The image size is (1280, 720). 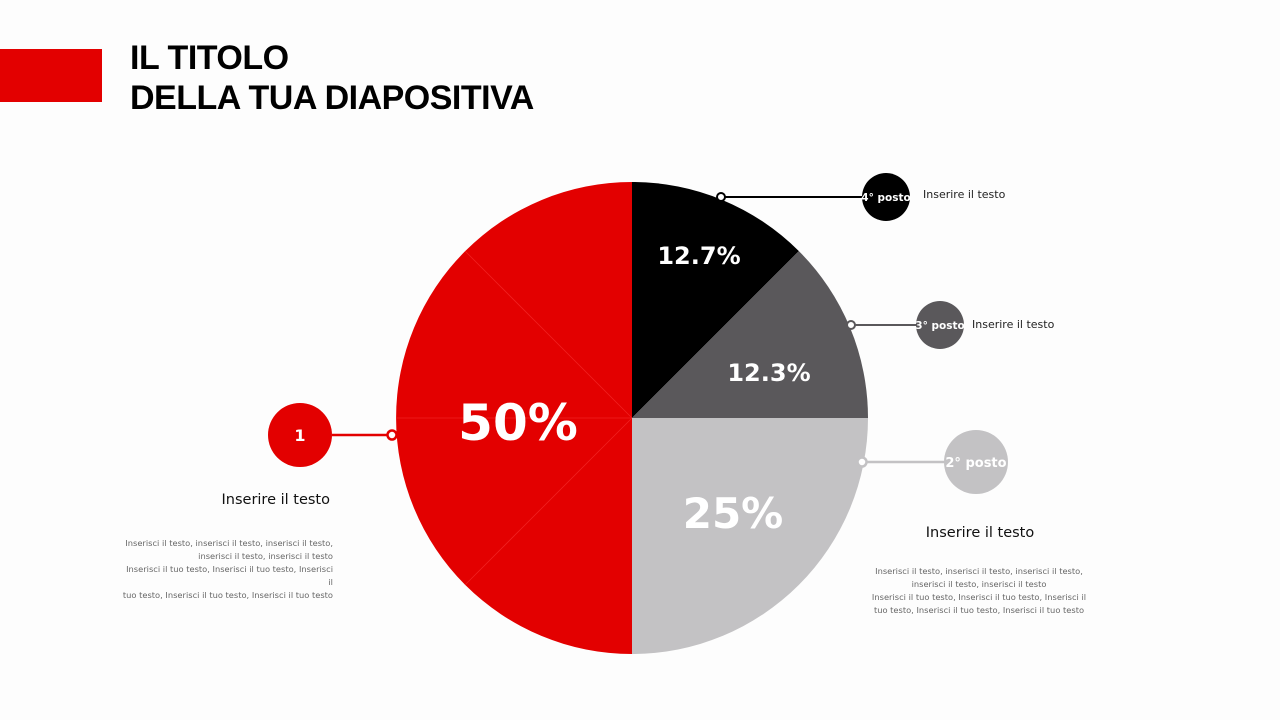 What do you see at coordinates (733, 513) in the screenshot?
I see `slice-label-light-gray: 25%` at bounding box center [733, 513].